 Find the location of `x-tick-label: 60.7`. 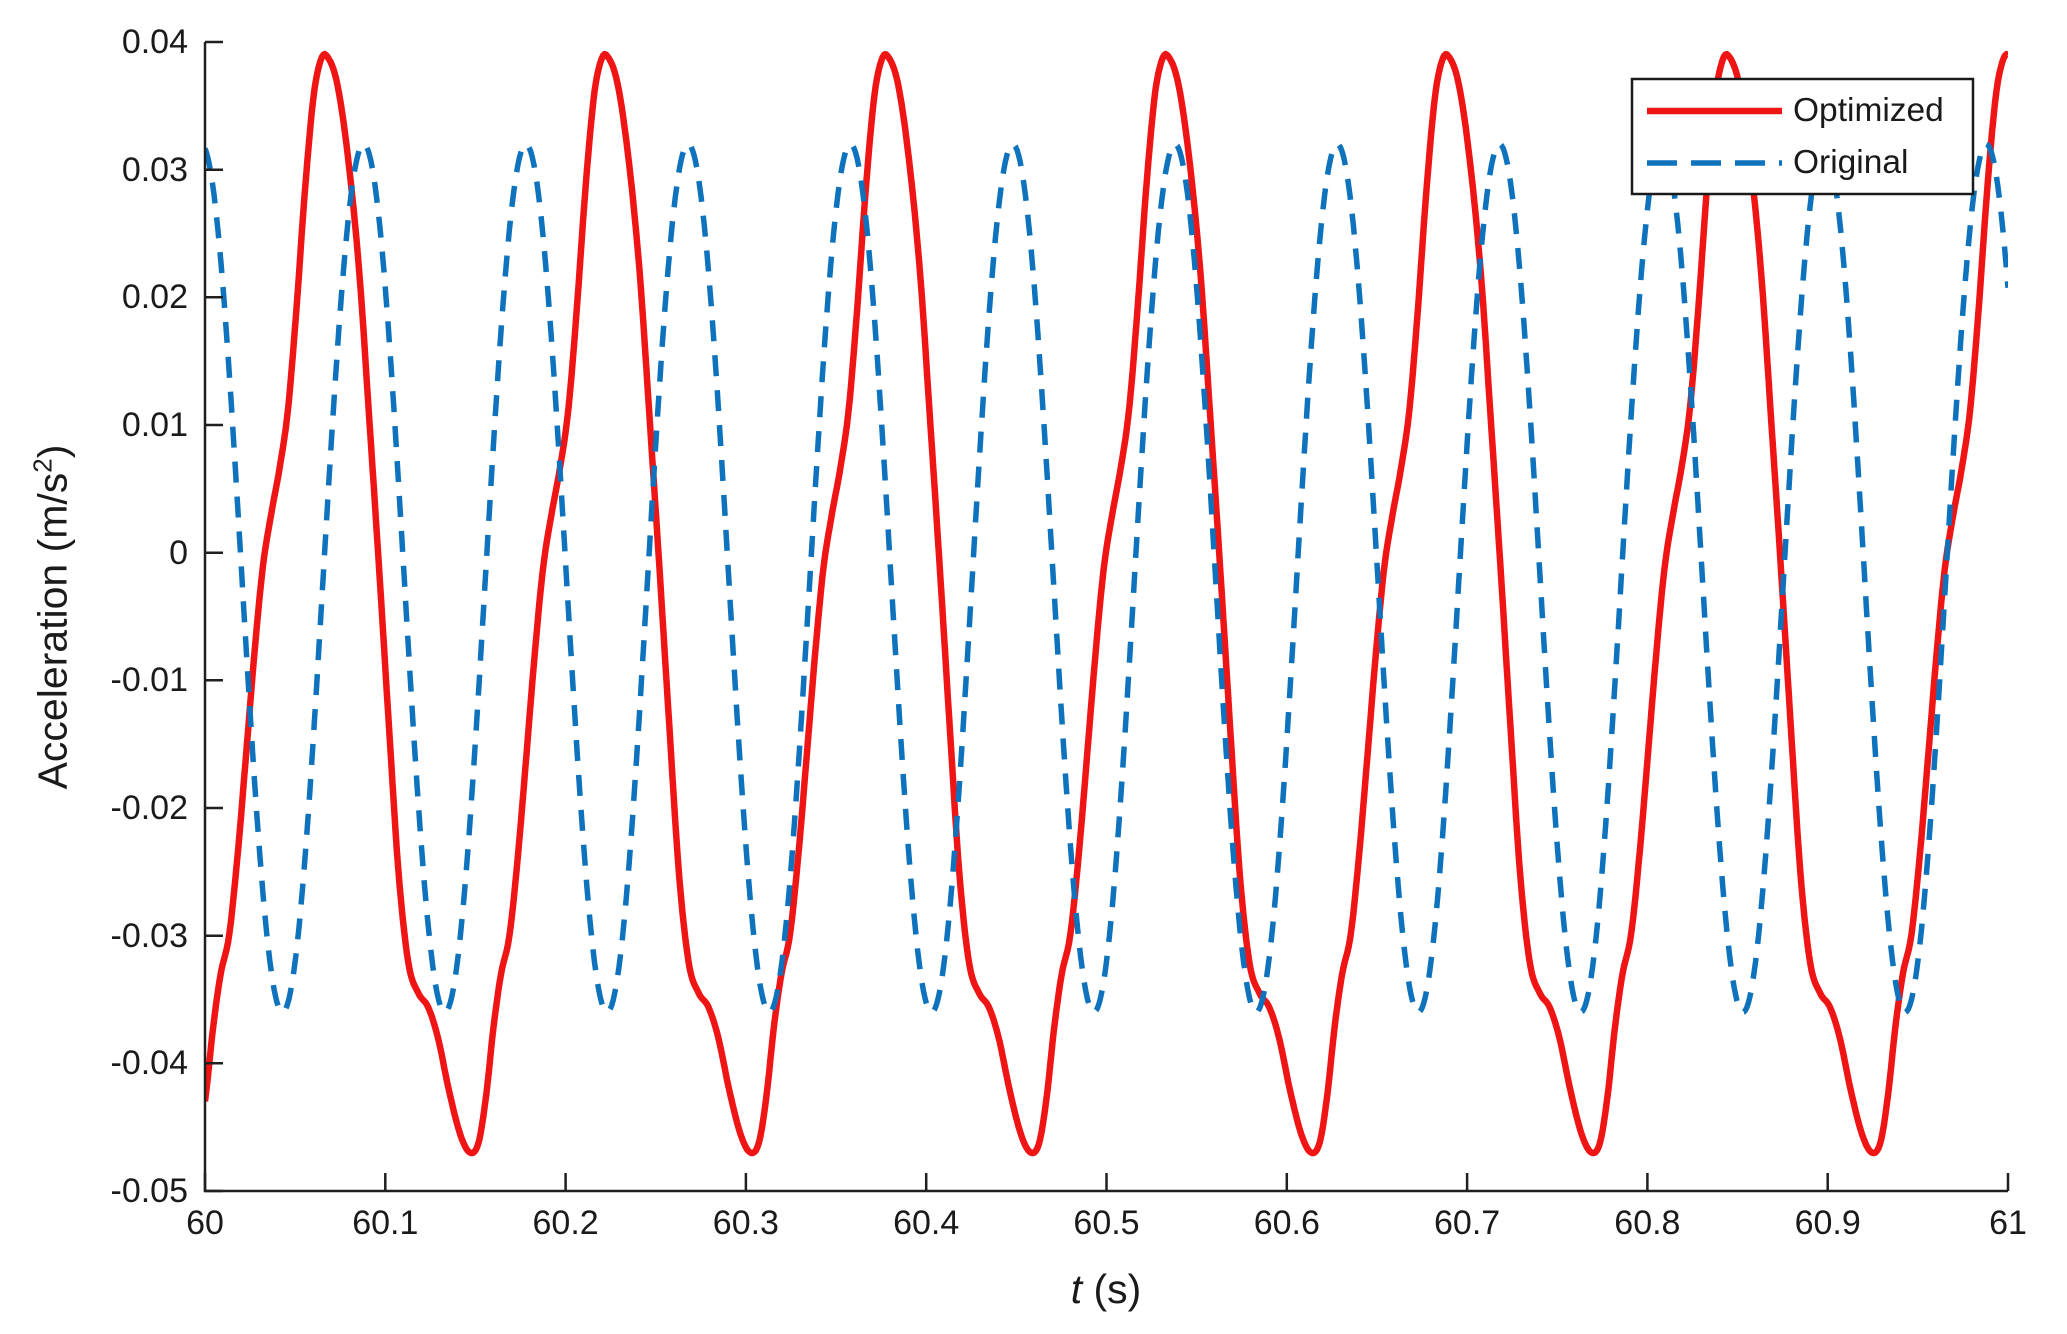

x-tick-label: 60.7 is located at coordinates (1467, 1223).